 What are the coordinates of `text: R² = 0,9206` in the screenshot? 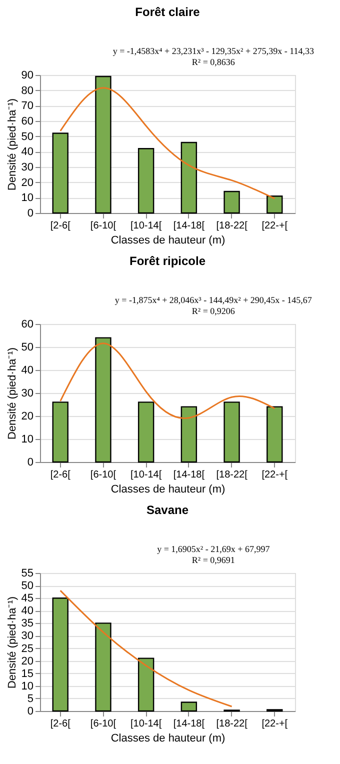 It's located at (214, 311).